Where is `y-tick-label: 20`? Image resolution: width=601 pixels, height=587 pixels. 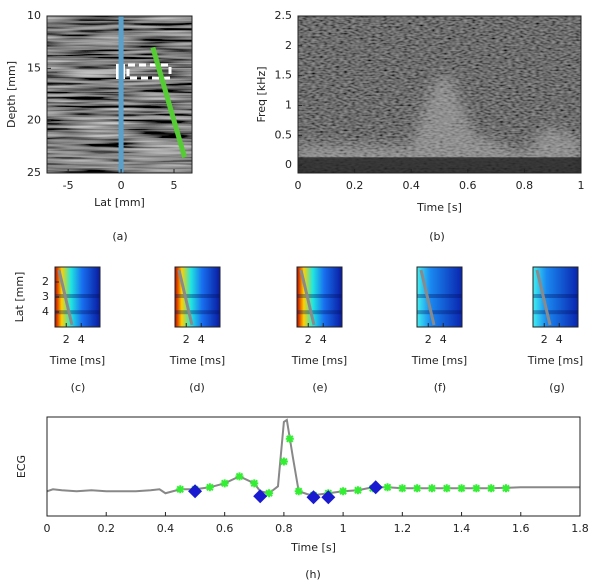 y-tick-label: 20 is located at coordinates (34, 120).